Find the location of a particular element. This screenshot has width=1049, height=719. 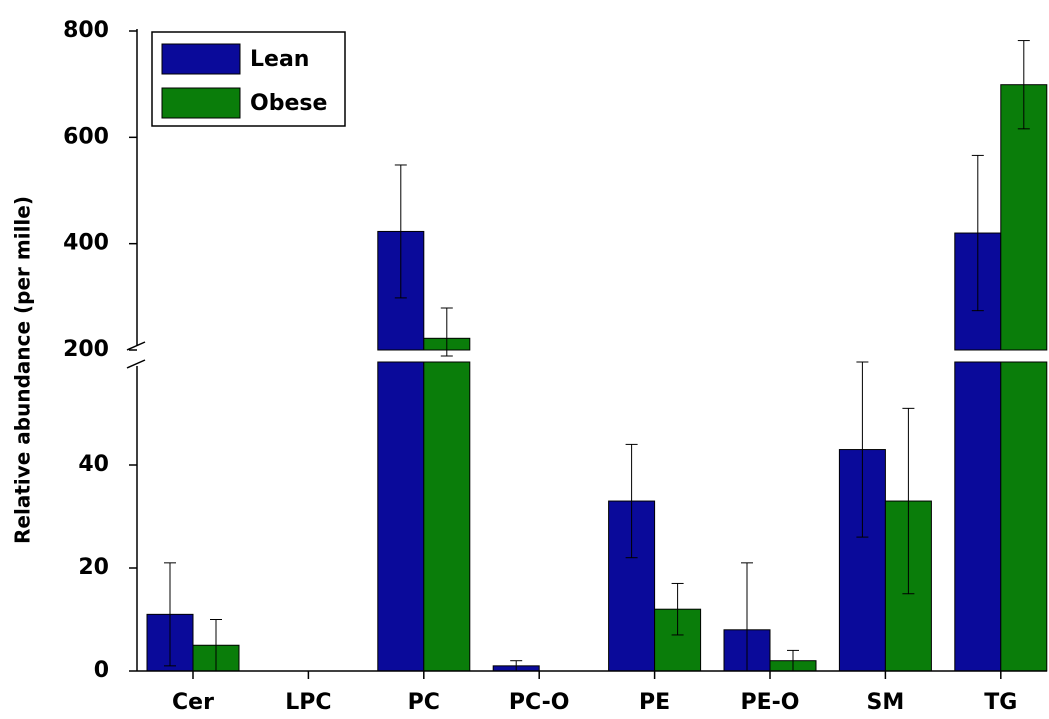

y-tick-label: 0 is located at coordinates (101, 670).